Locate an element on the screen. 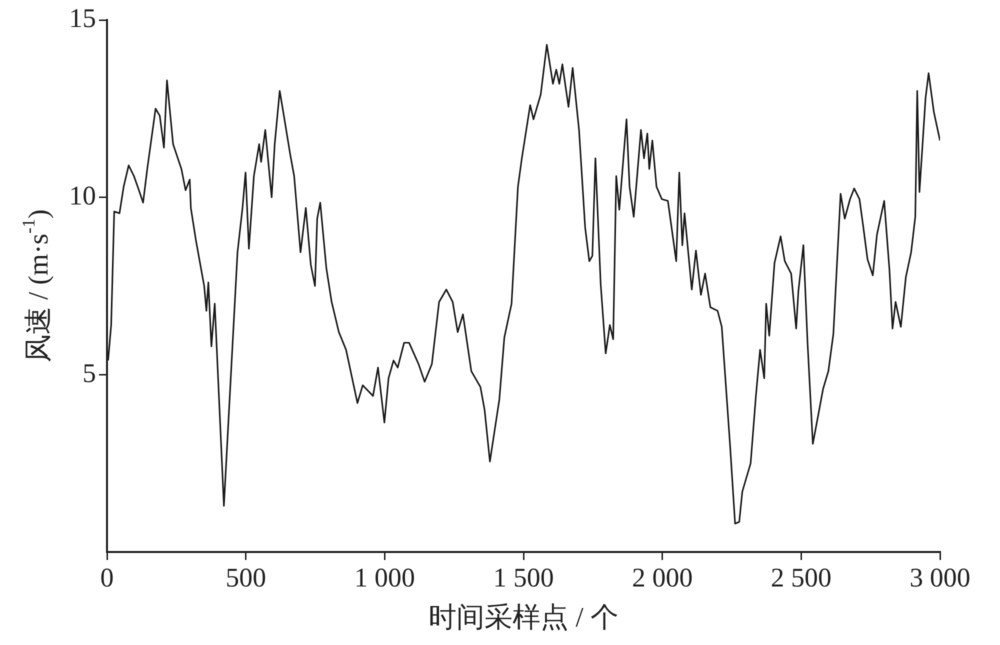 Image resolution: width=1000 pixels, height=645 pixels. y-axis-title: 风速 / (m·s-1) is located at coordinates (36, 286).